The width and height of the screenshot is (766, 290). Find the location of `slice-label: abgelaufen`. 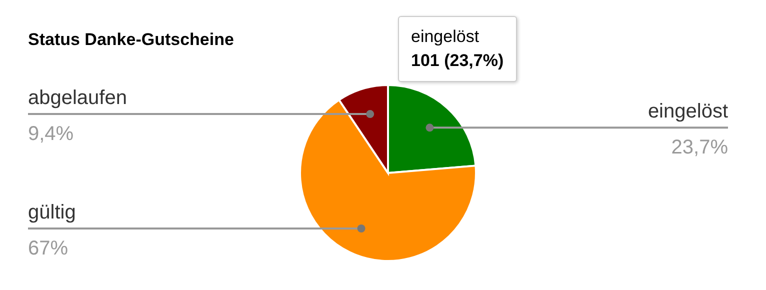

slice-label: abgelaufen is located at coordinates (77, 98).